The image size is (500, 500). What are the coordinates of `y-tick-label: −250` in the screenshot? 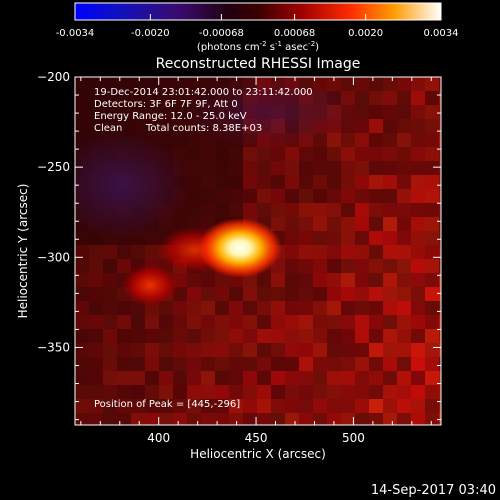 It's located at (53, 167).